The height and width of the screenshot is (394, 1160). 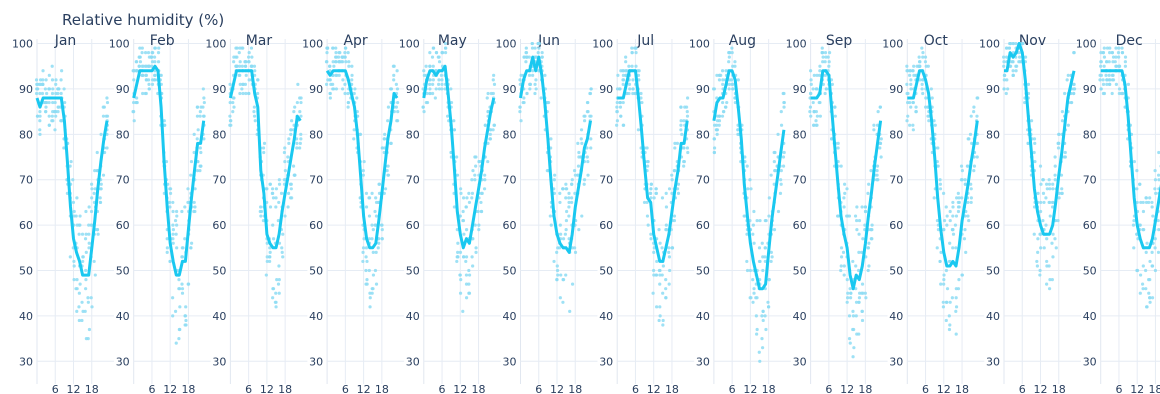 I want to click on y-tick-label: 50, so click(x=606, y=271).